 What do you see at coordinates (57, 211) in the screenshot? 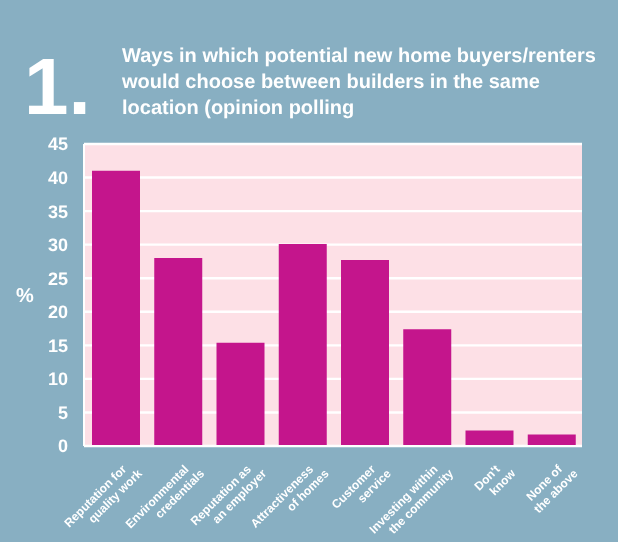
I see `y-tick-label: 35` at bounding box center [57, 211].